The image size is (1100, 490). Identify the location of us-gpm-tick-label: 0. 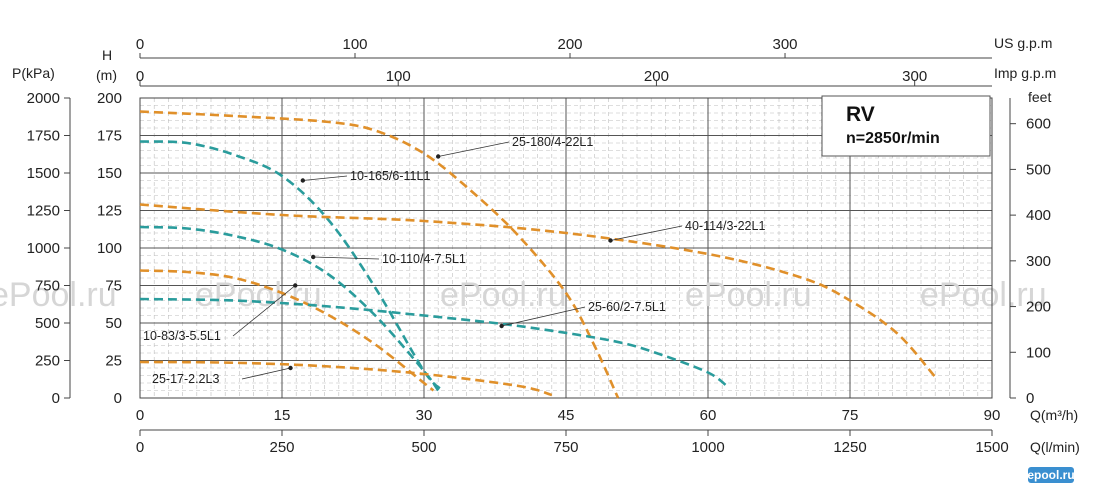
(140, 44).